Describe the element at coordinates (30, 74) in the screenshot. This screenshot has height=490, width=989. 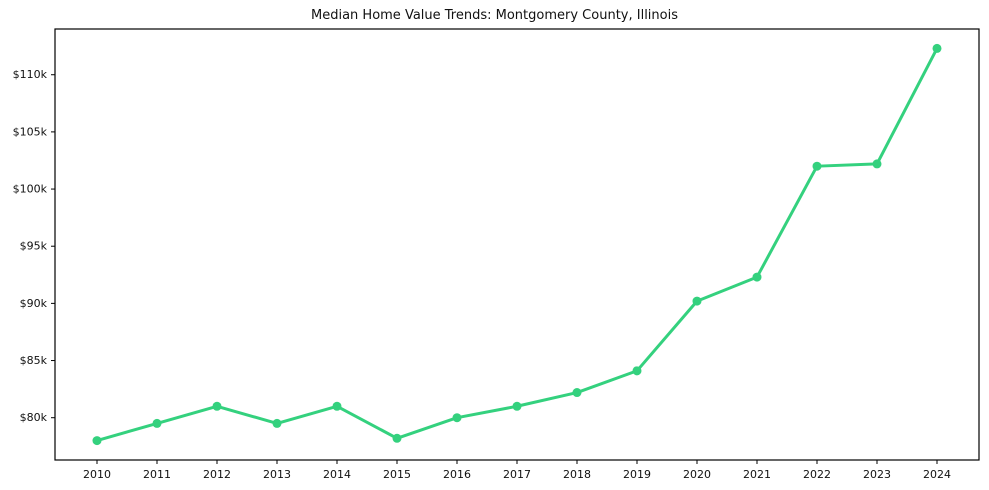
I see `y-tick-label: $110k` at that location.